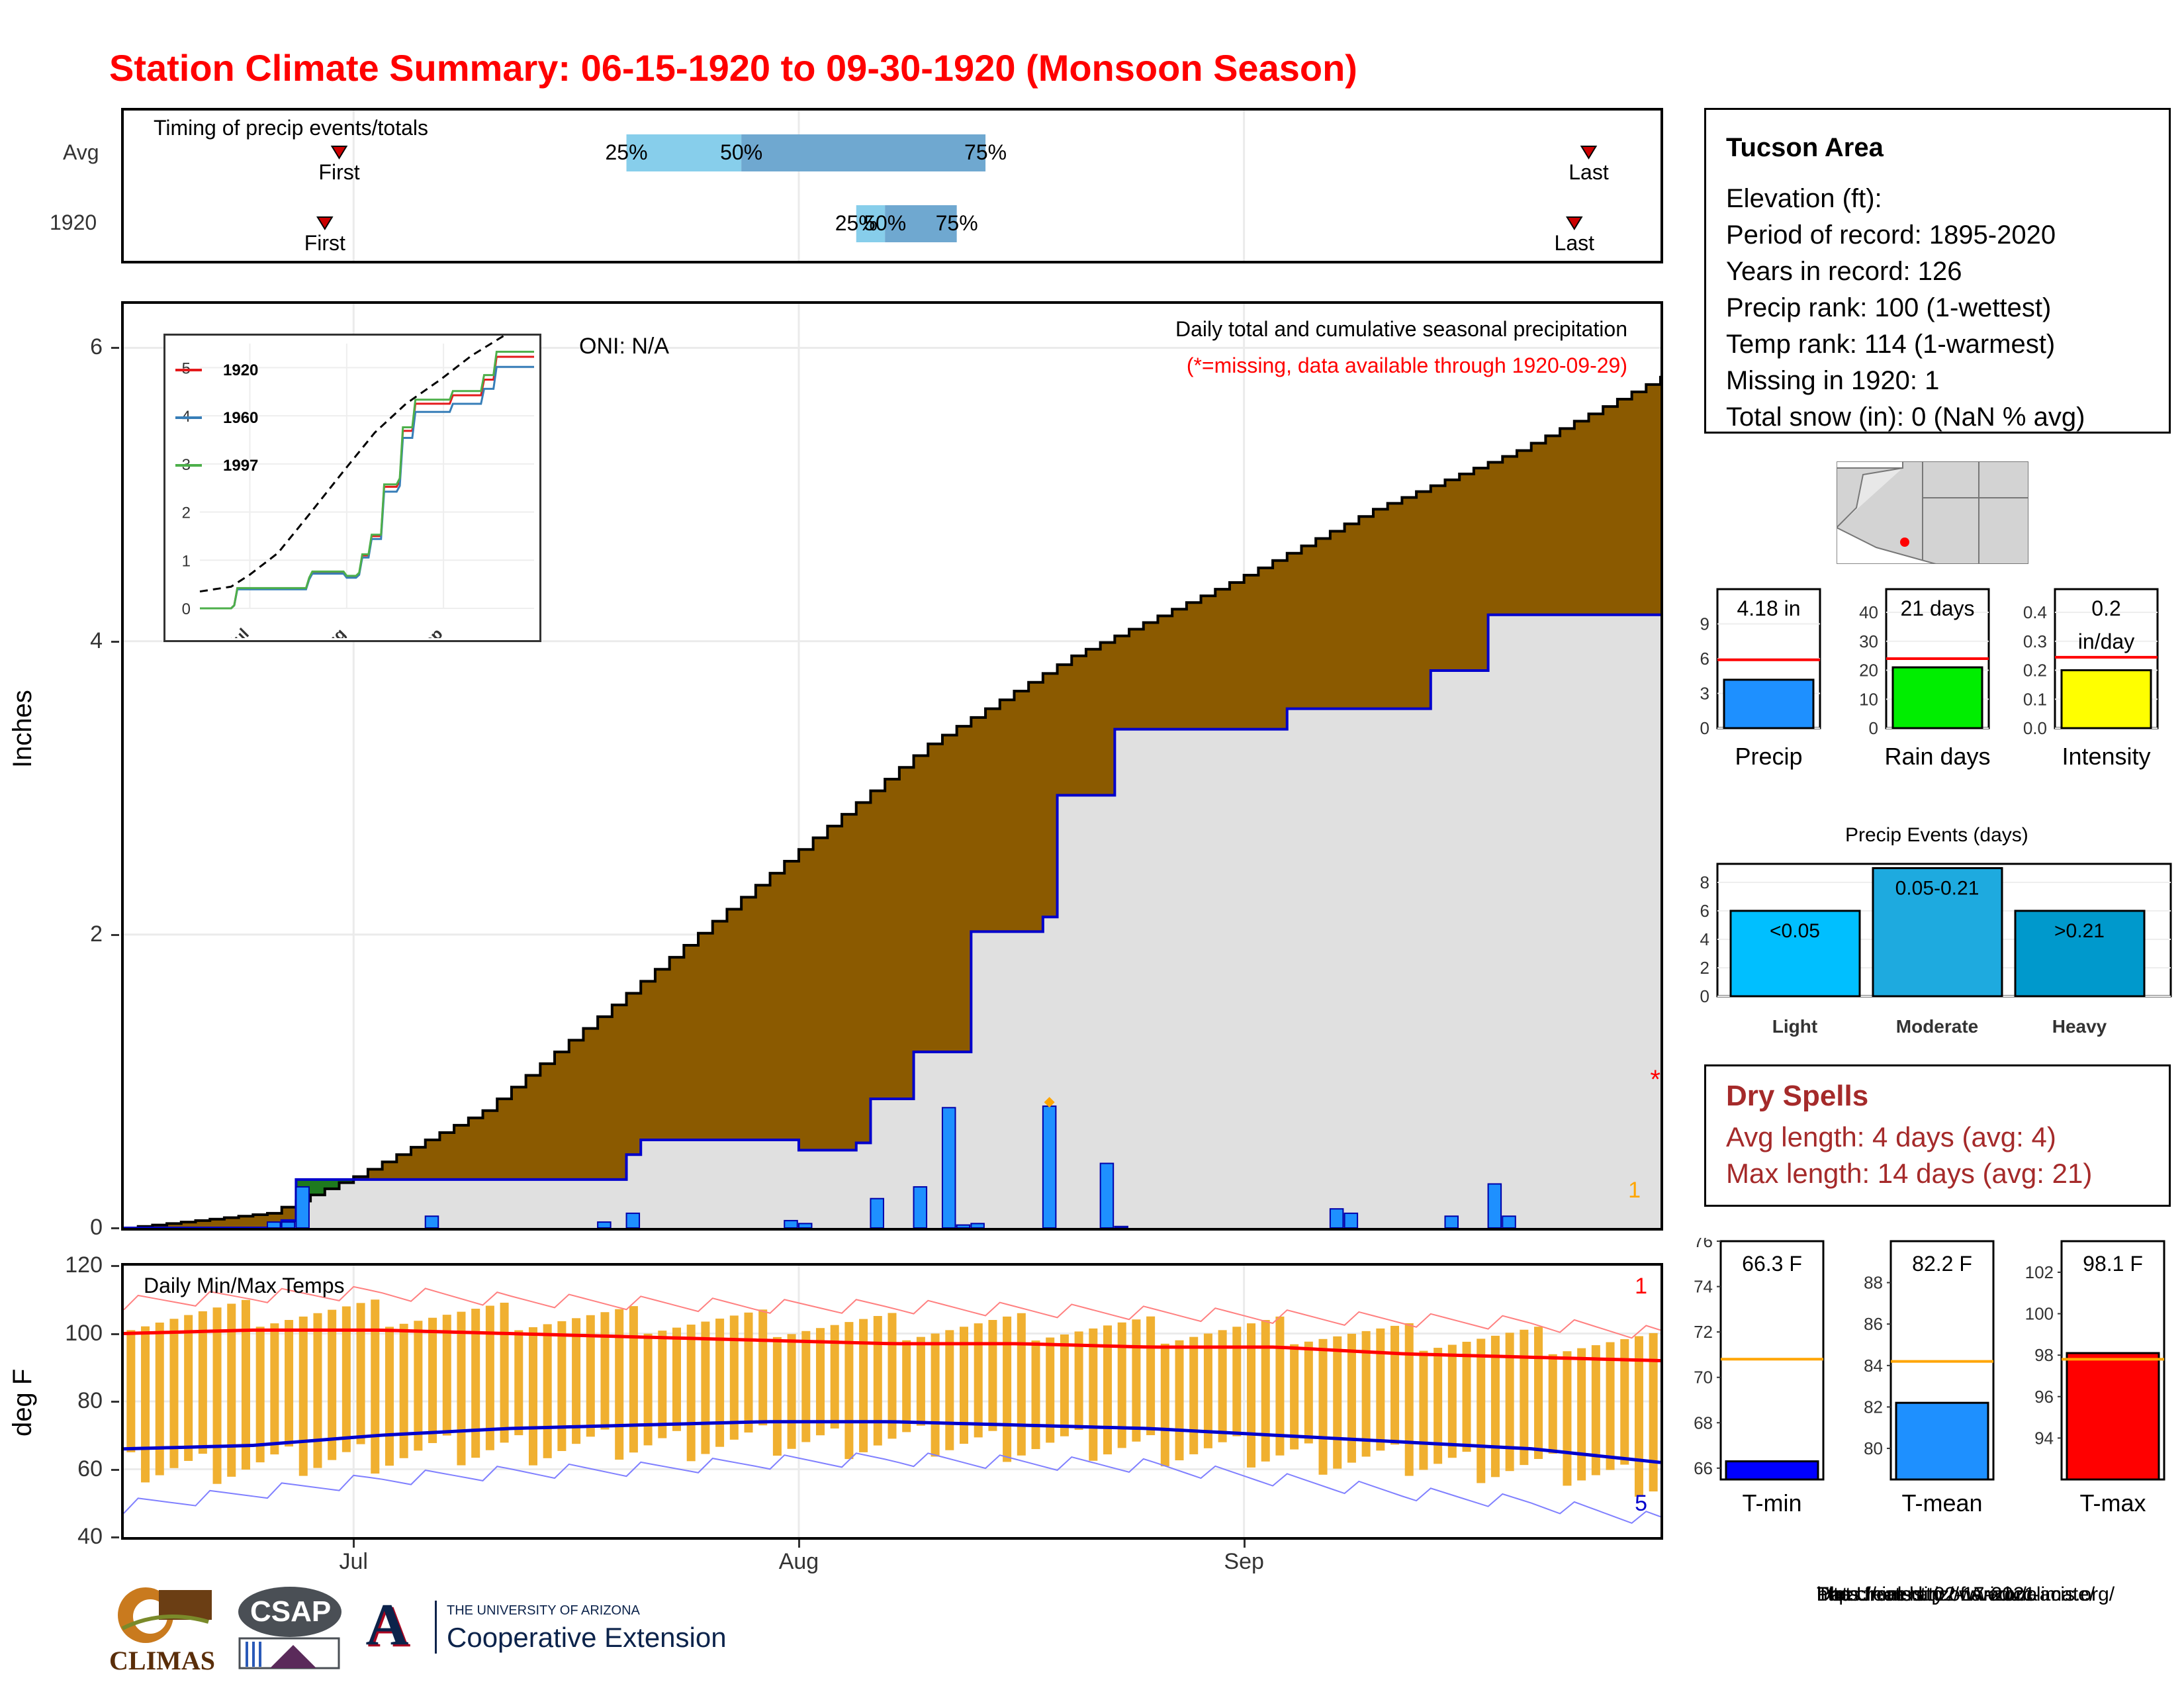 The height and width of the screenshot is (1688, 2184). What do you see at coordinates (1244, 1561) in the screenshot?
I see `x-tick-label: Sep` at bounding box center [1244, 1561].